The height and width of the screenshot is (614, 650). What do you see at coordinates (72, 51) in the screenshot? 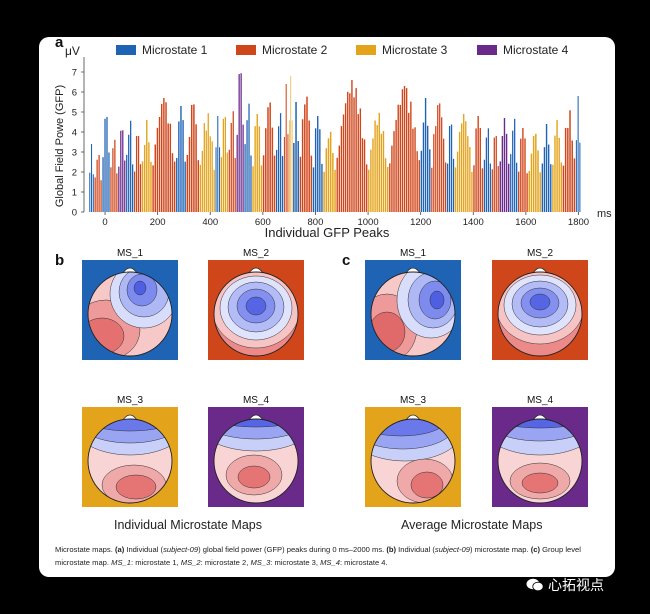
I see `unit-label: μV` at bounding box center [72, 51].